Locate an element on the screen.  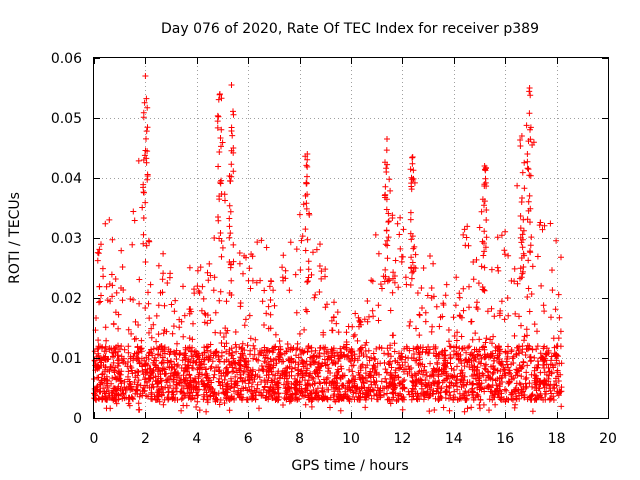
y-tick-labels: 0 0.01 0.02 0.03 0.04 0.05 0.06 is located at coordinates (66, 239).